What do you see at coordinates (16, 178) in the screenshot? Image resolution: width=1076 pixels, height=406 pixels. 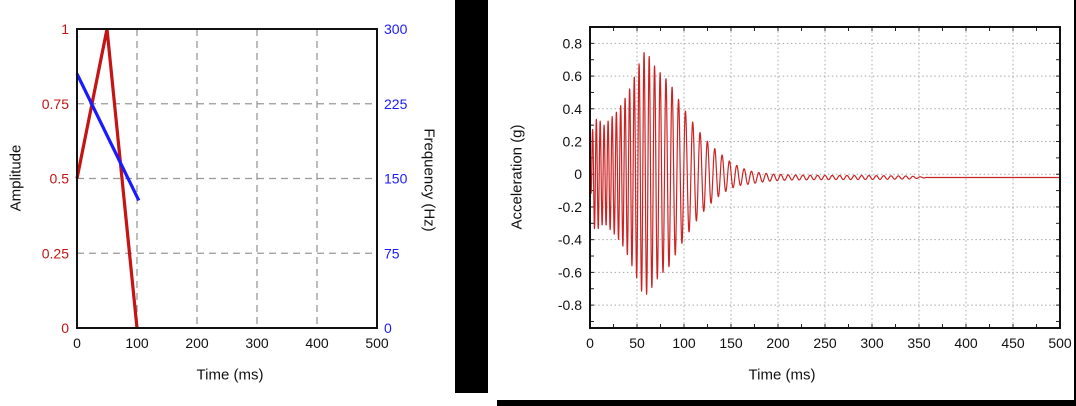 I see `left-yaxis-title: Amplitude` at bounding box center [16, 178].